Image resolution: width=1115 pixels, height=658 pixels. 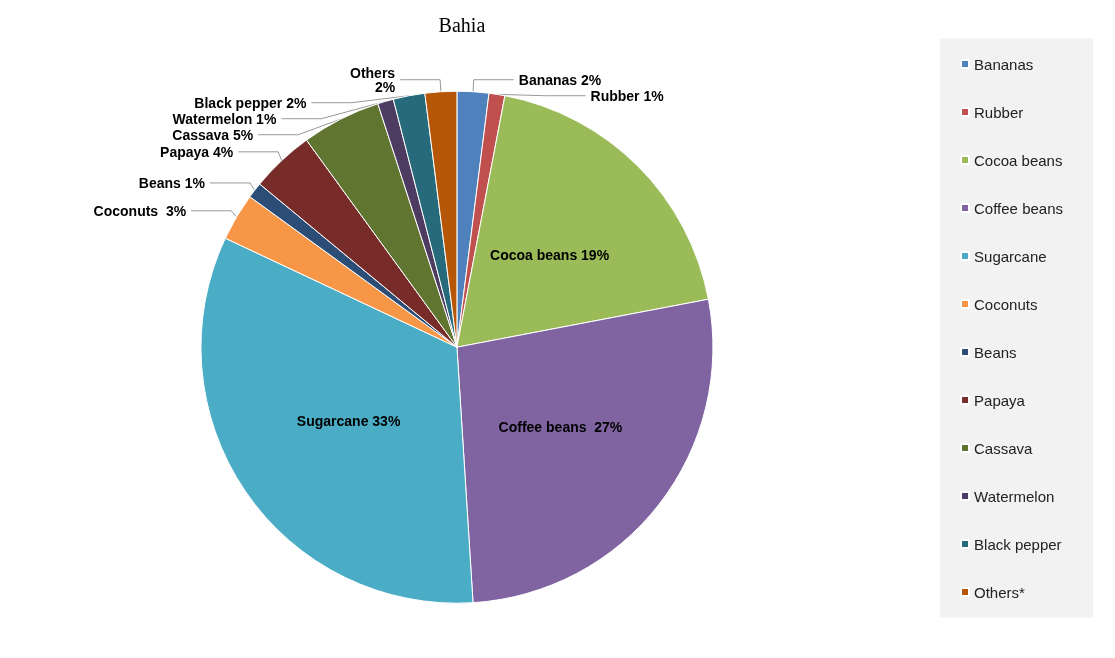 What do you see at coordinates (1000, 400) in the screenshot?
I see `legend-label: Papaya` at bounding box center [1000, 400].